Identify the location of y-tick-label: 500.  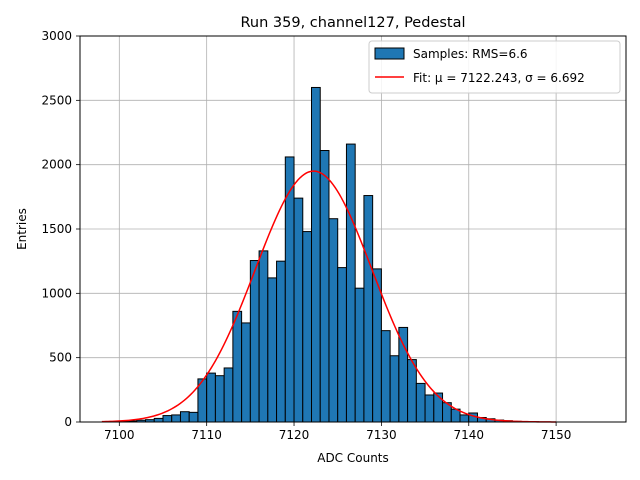
(60, 358).